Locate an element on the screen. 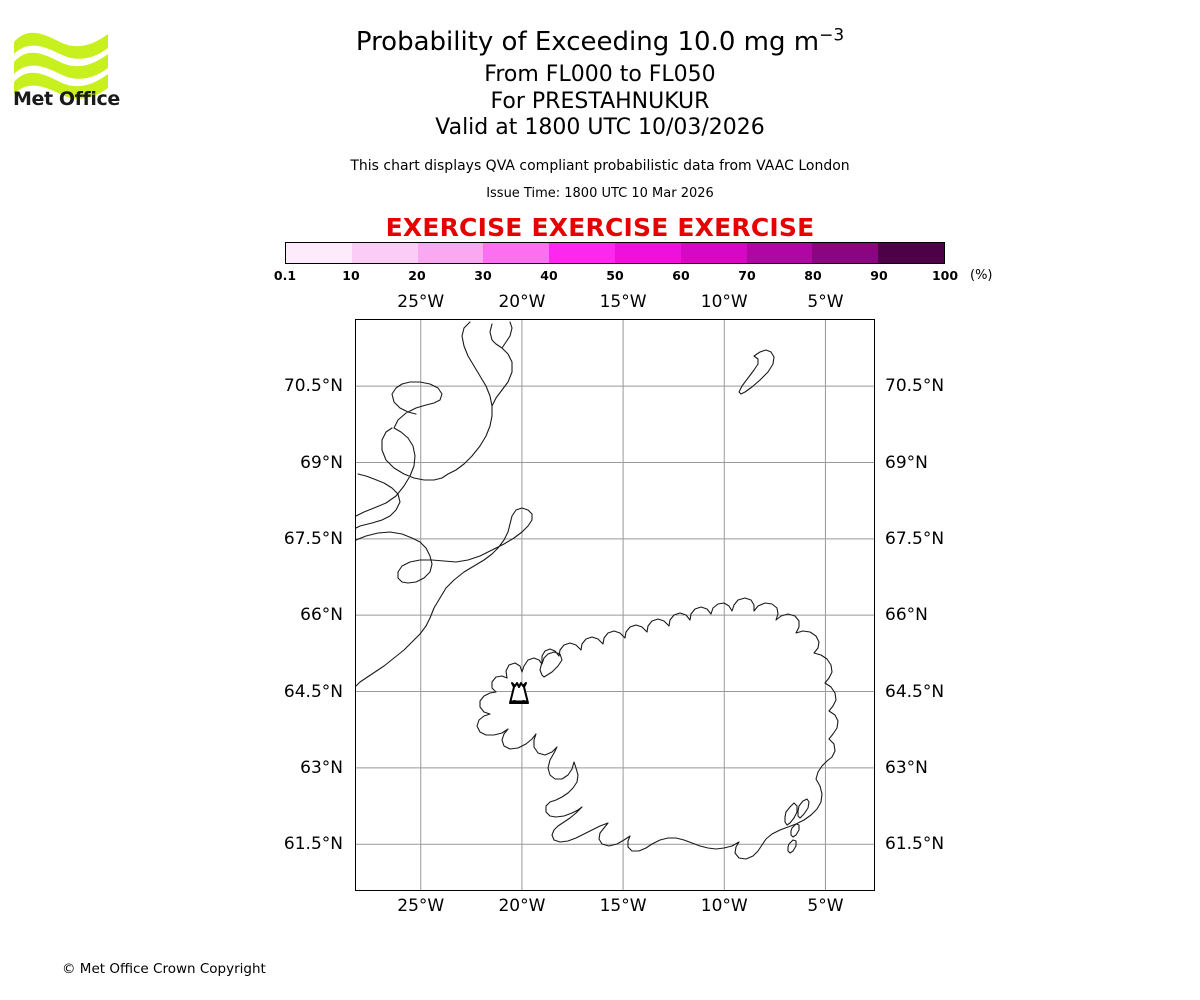 The height and width of the screenshot is (1000, 1200). lat-tick-right-64.5: 64.5°N is located at coordinates (915, 691).